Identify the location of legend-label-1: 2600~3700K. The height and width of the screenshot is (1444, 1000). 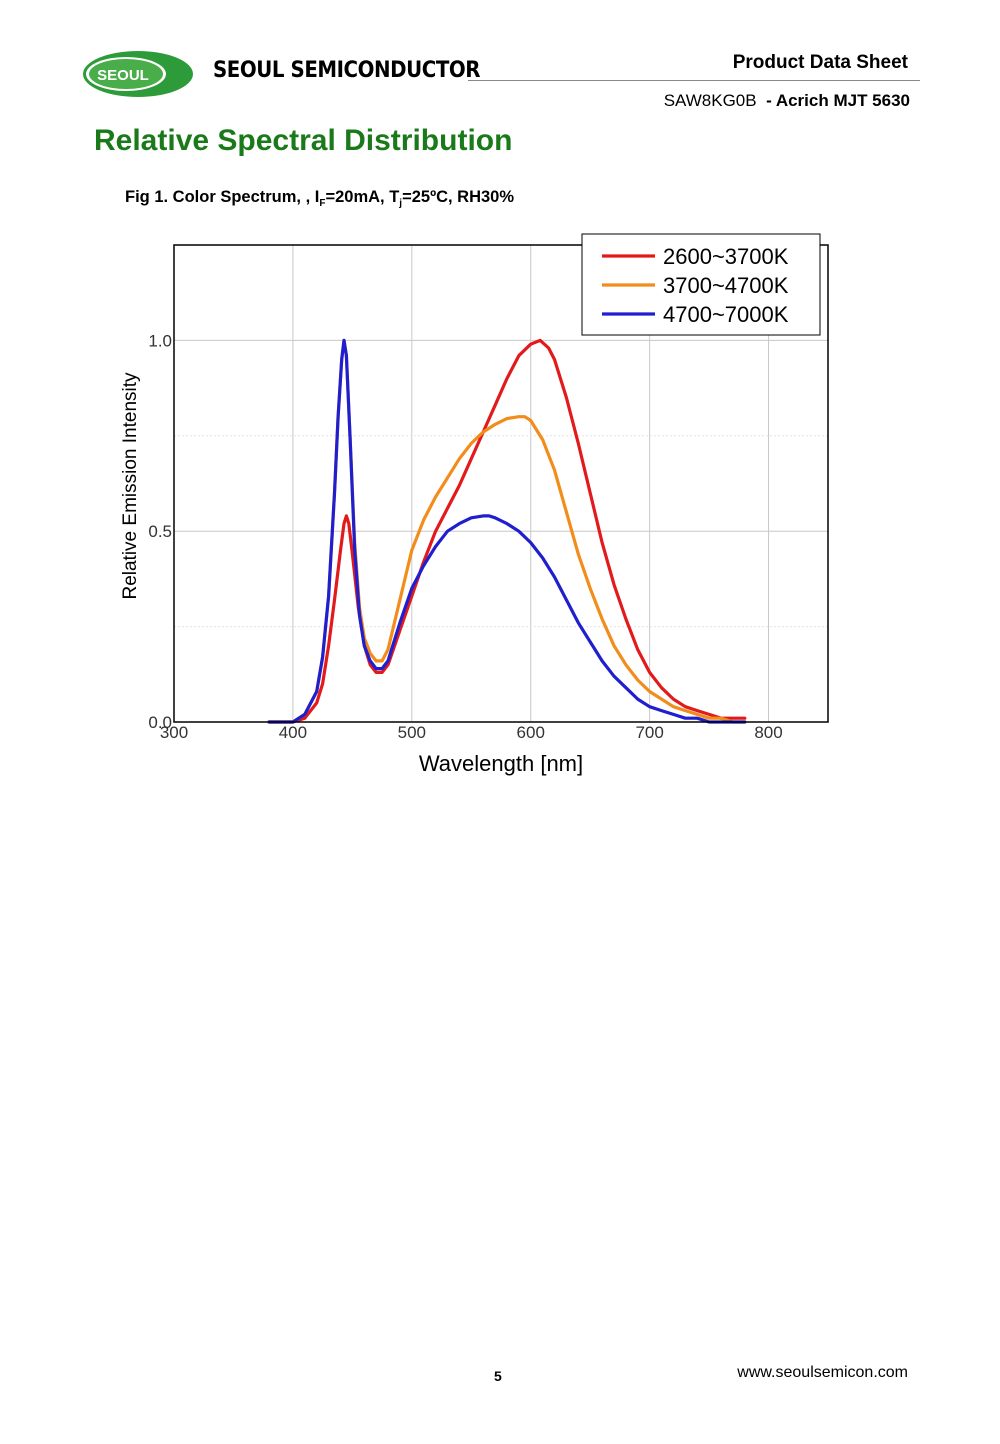
(726, 256).